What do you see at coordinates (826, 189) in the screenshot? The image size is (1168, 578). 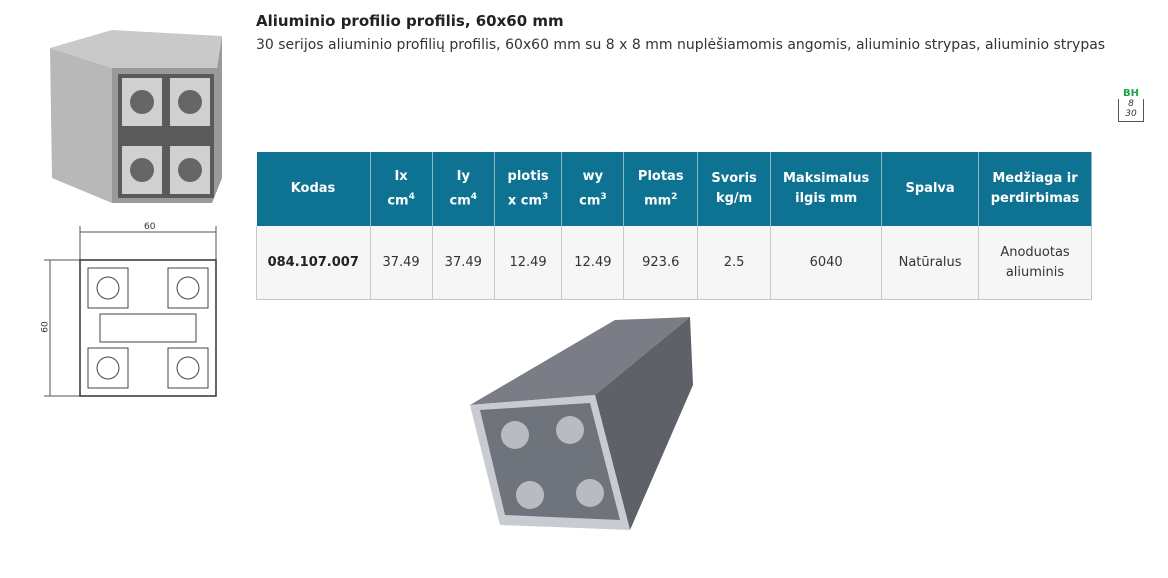 I see `header-ilgis: Maksimalus ilgis mm` at bounding box center [826, 189].